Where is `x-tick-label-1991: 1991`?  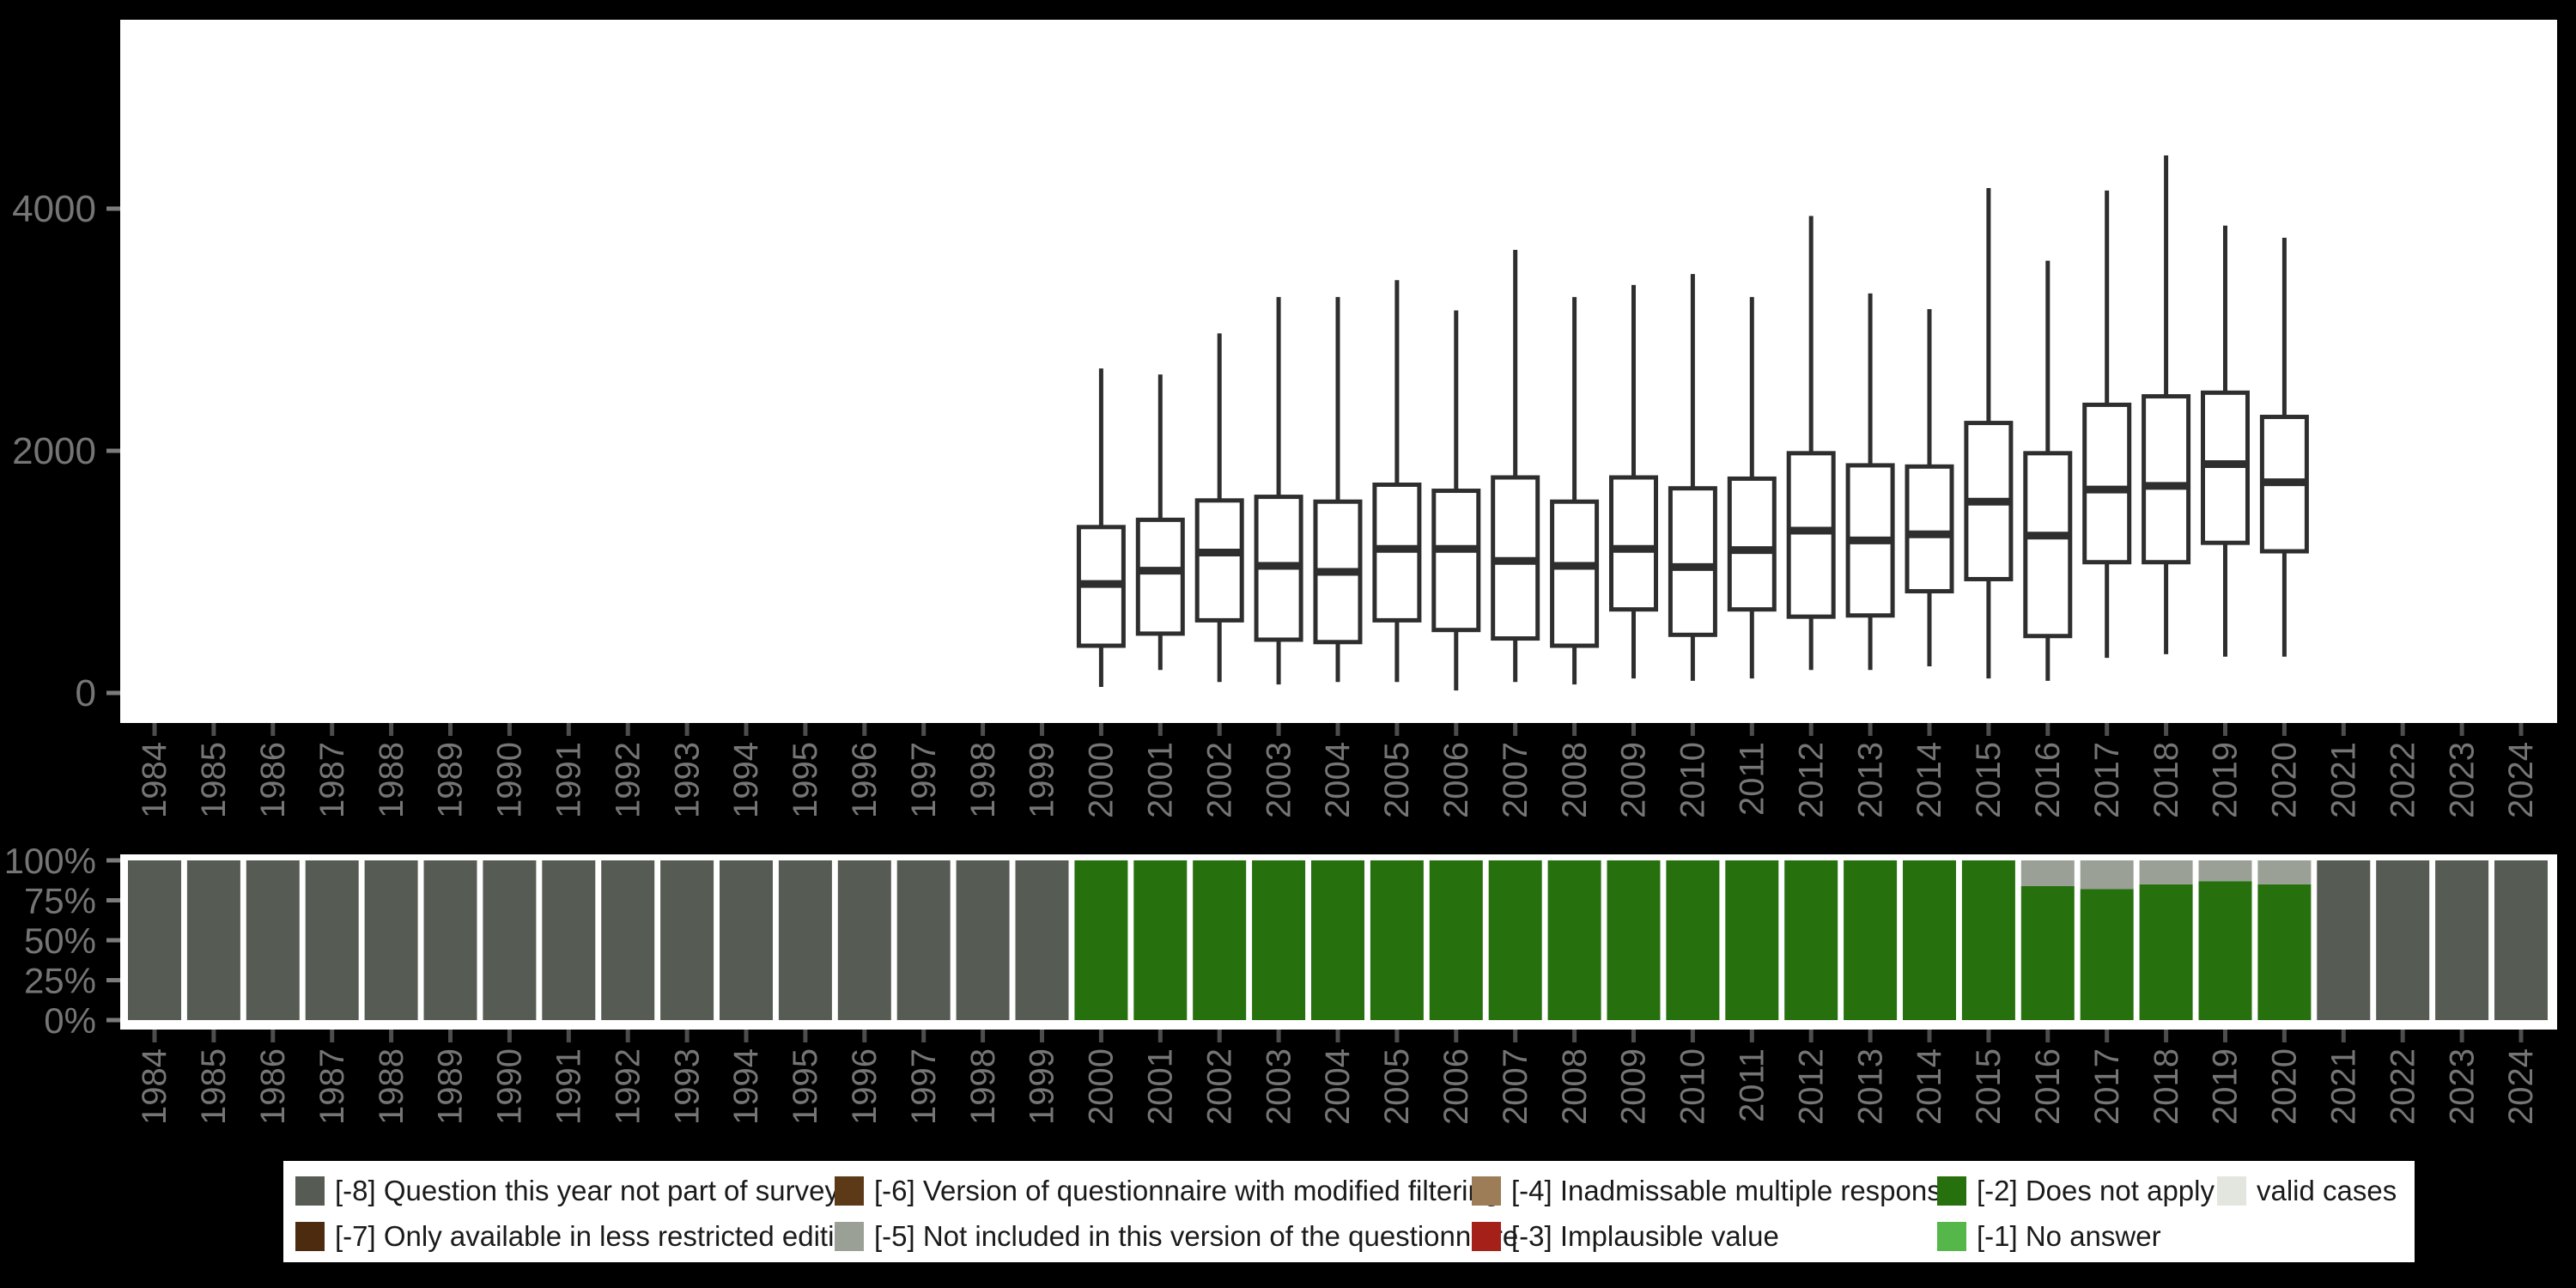
x-tick-label-1991: 1991 is located at coordinates (569, 780).